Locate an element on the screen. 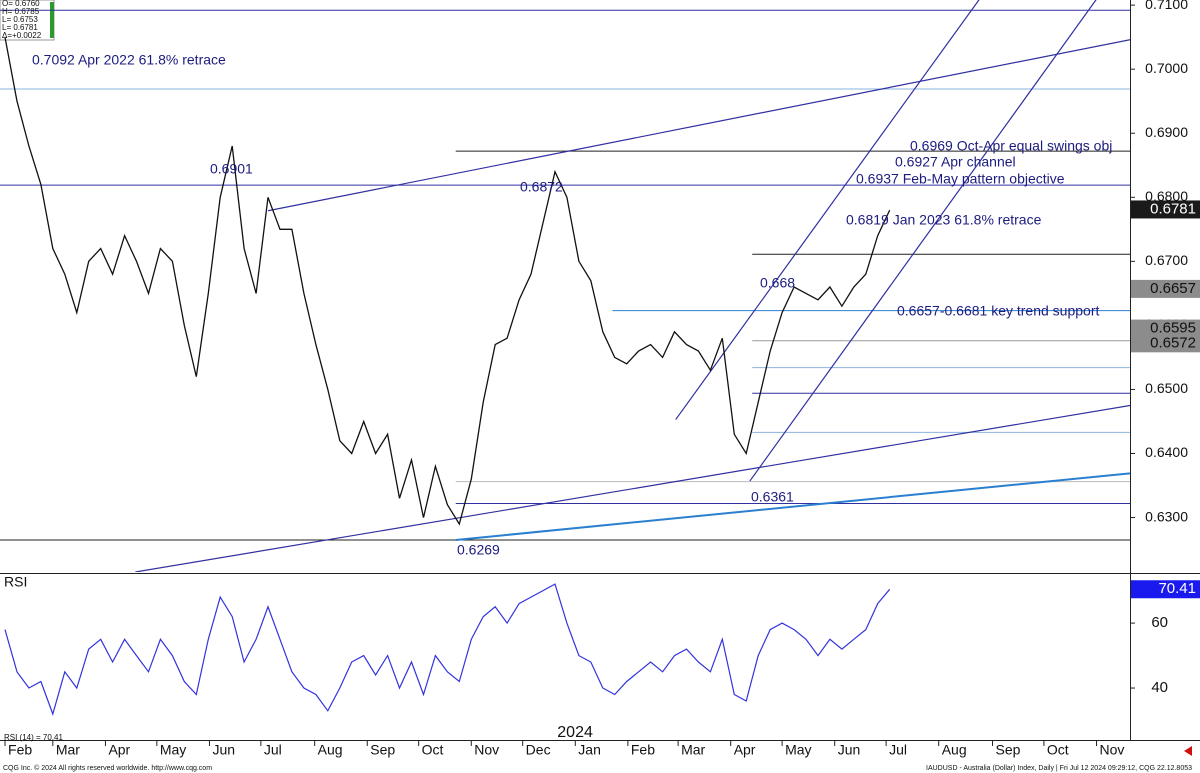  annotation: 0.7092 Apr 2022 61.8% retrace is located at coordinates (129, 60).